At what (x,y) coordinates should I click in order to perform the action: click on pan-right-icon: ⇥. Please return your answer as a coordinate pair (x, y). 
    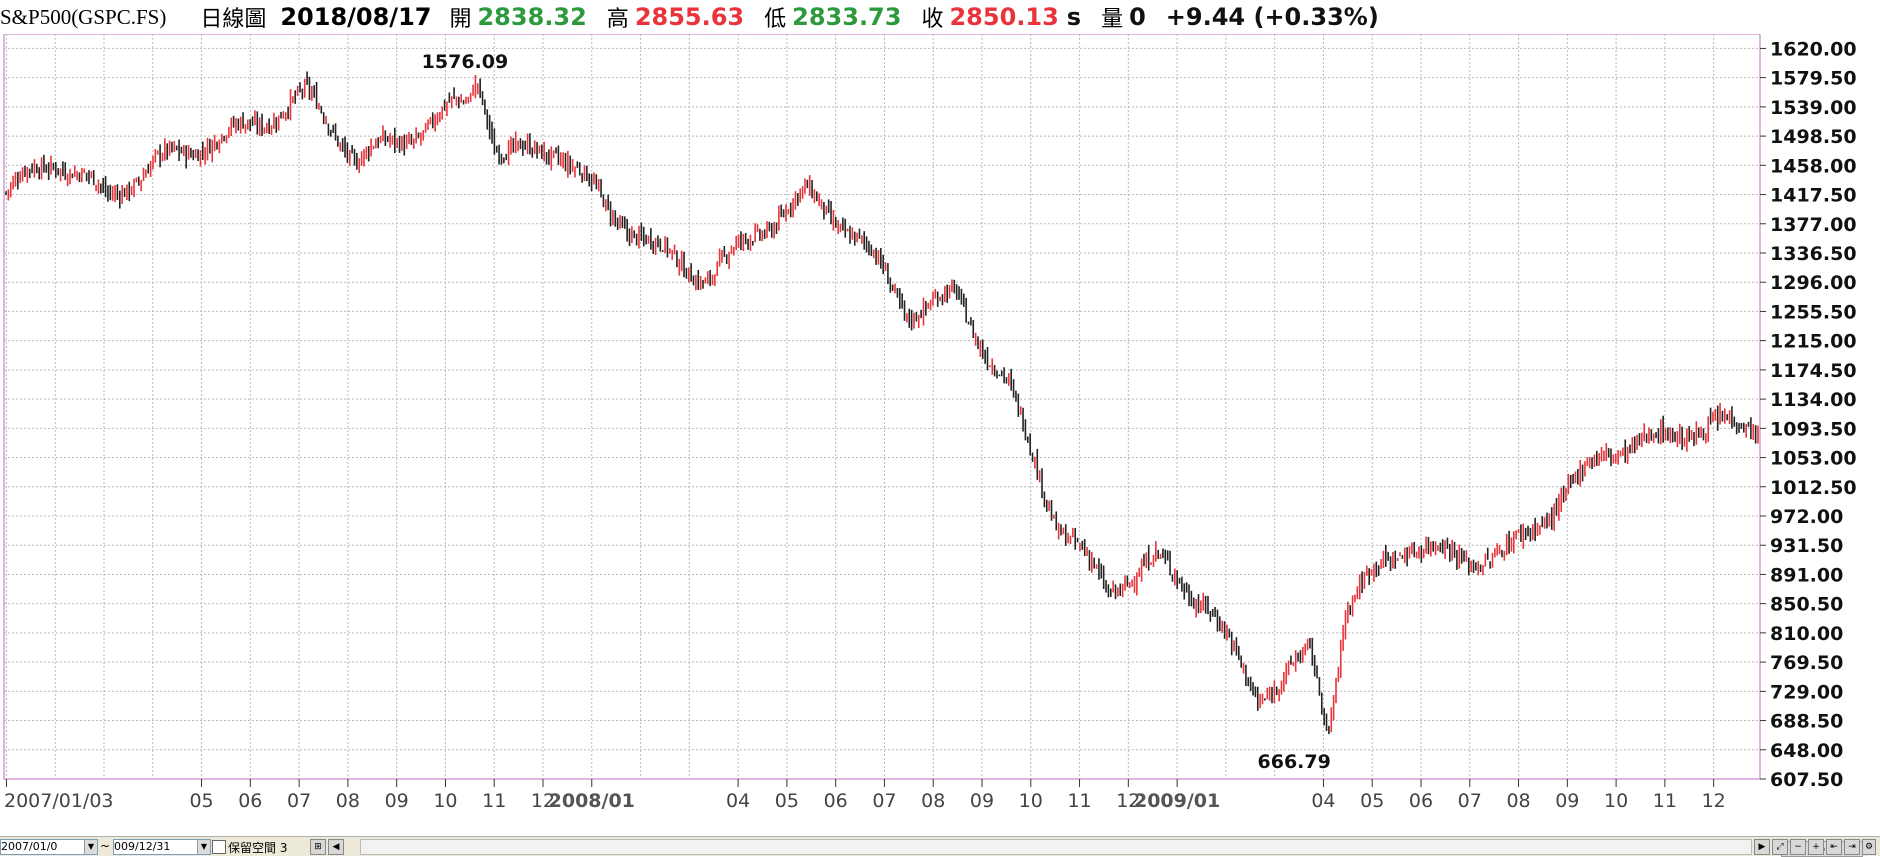
    Looking at the image, I should click on (1852, 847).